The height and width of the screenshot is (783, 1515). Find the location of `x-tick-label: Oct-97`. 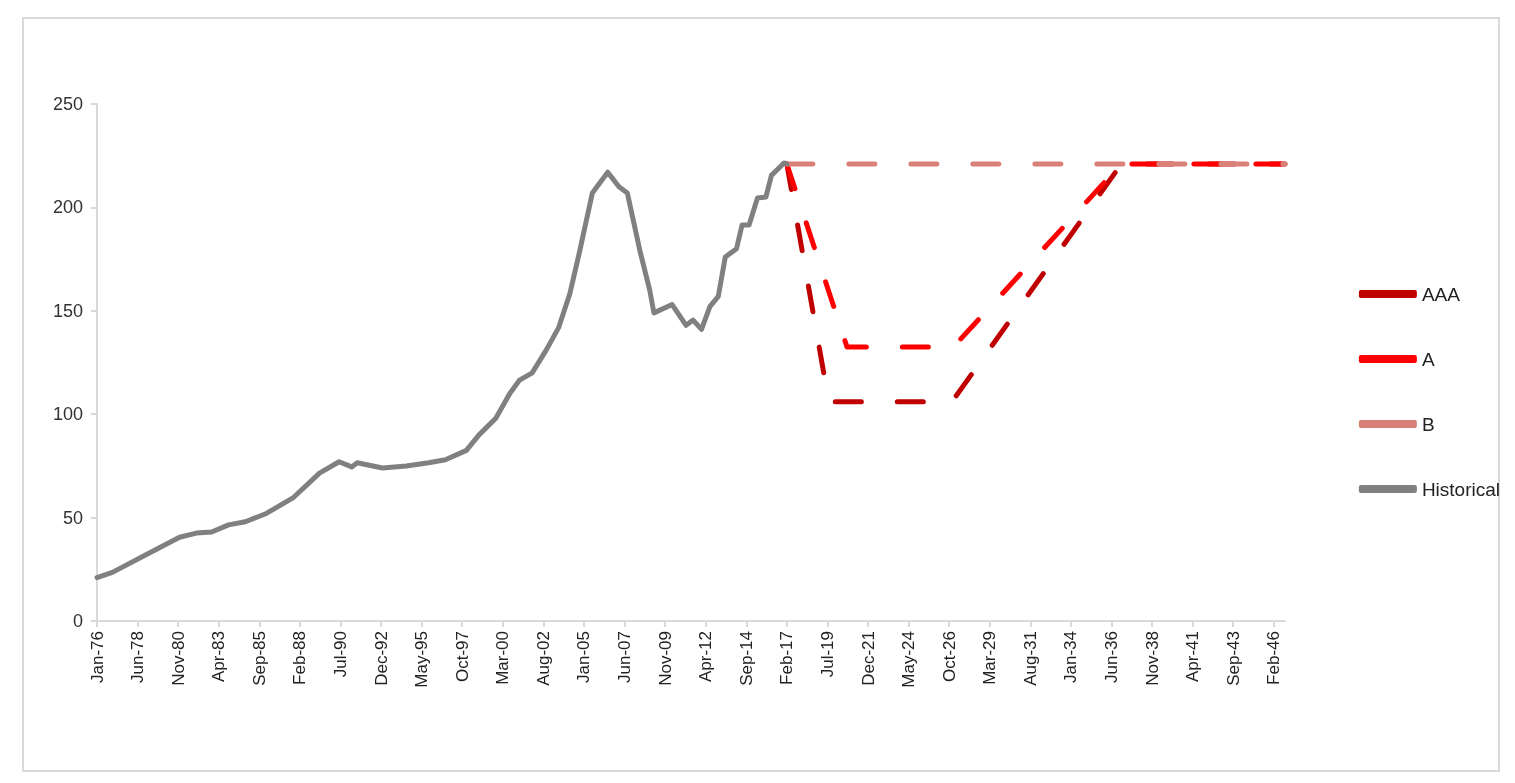

x-tick-label: Oct-97 is located at coordinates (462, 657).